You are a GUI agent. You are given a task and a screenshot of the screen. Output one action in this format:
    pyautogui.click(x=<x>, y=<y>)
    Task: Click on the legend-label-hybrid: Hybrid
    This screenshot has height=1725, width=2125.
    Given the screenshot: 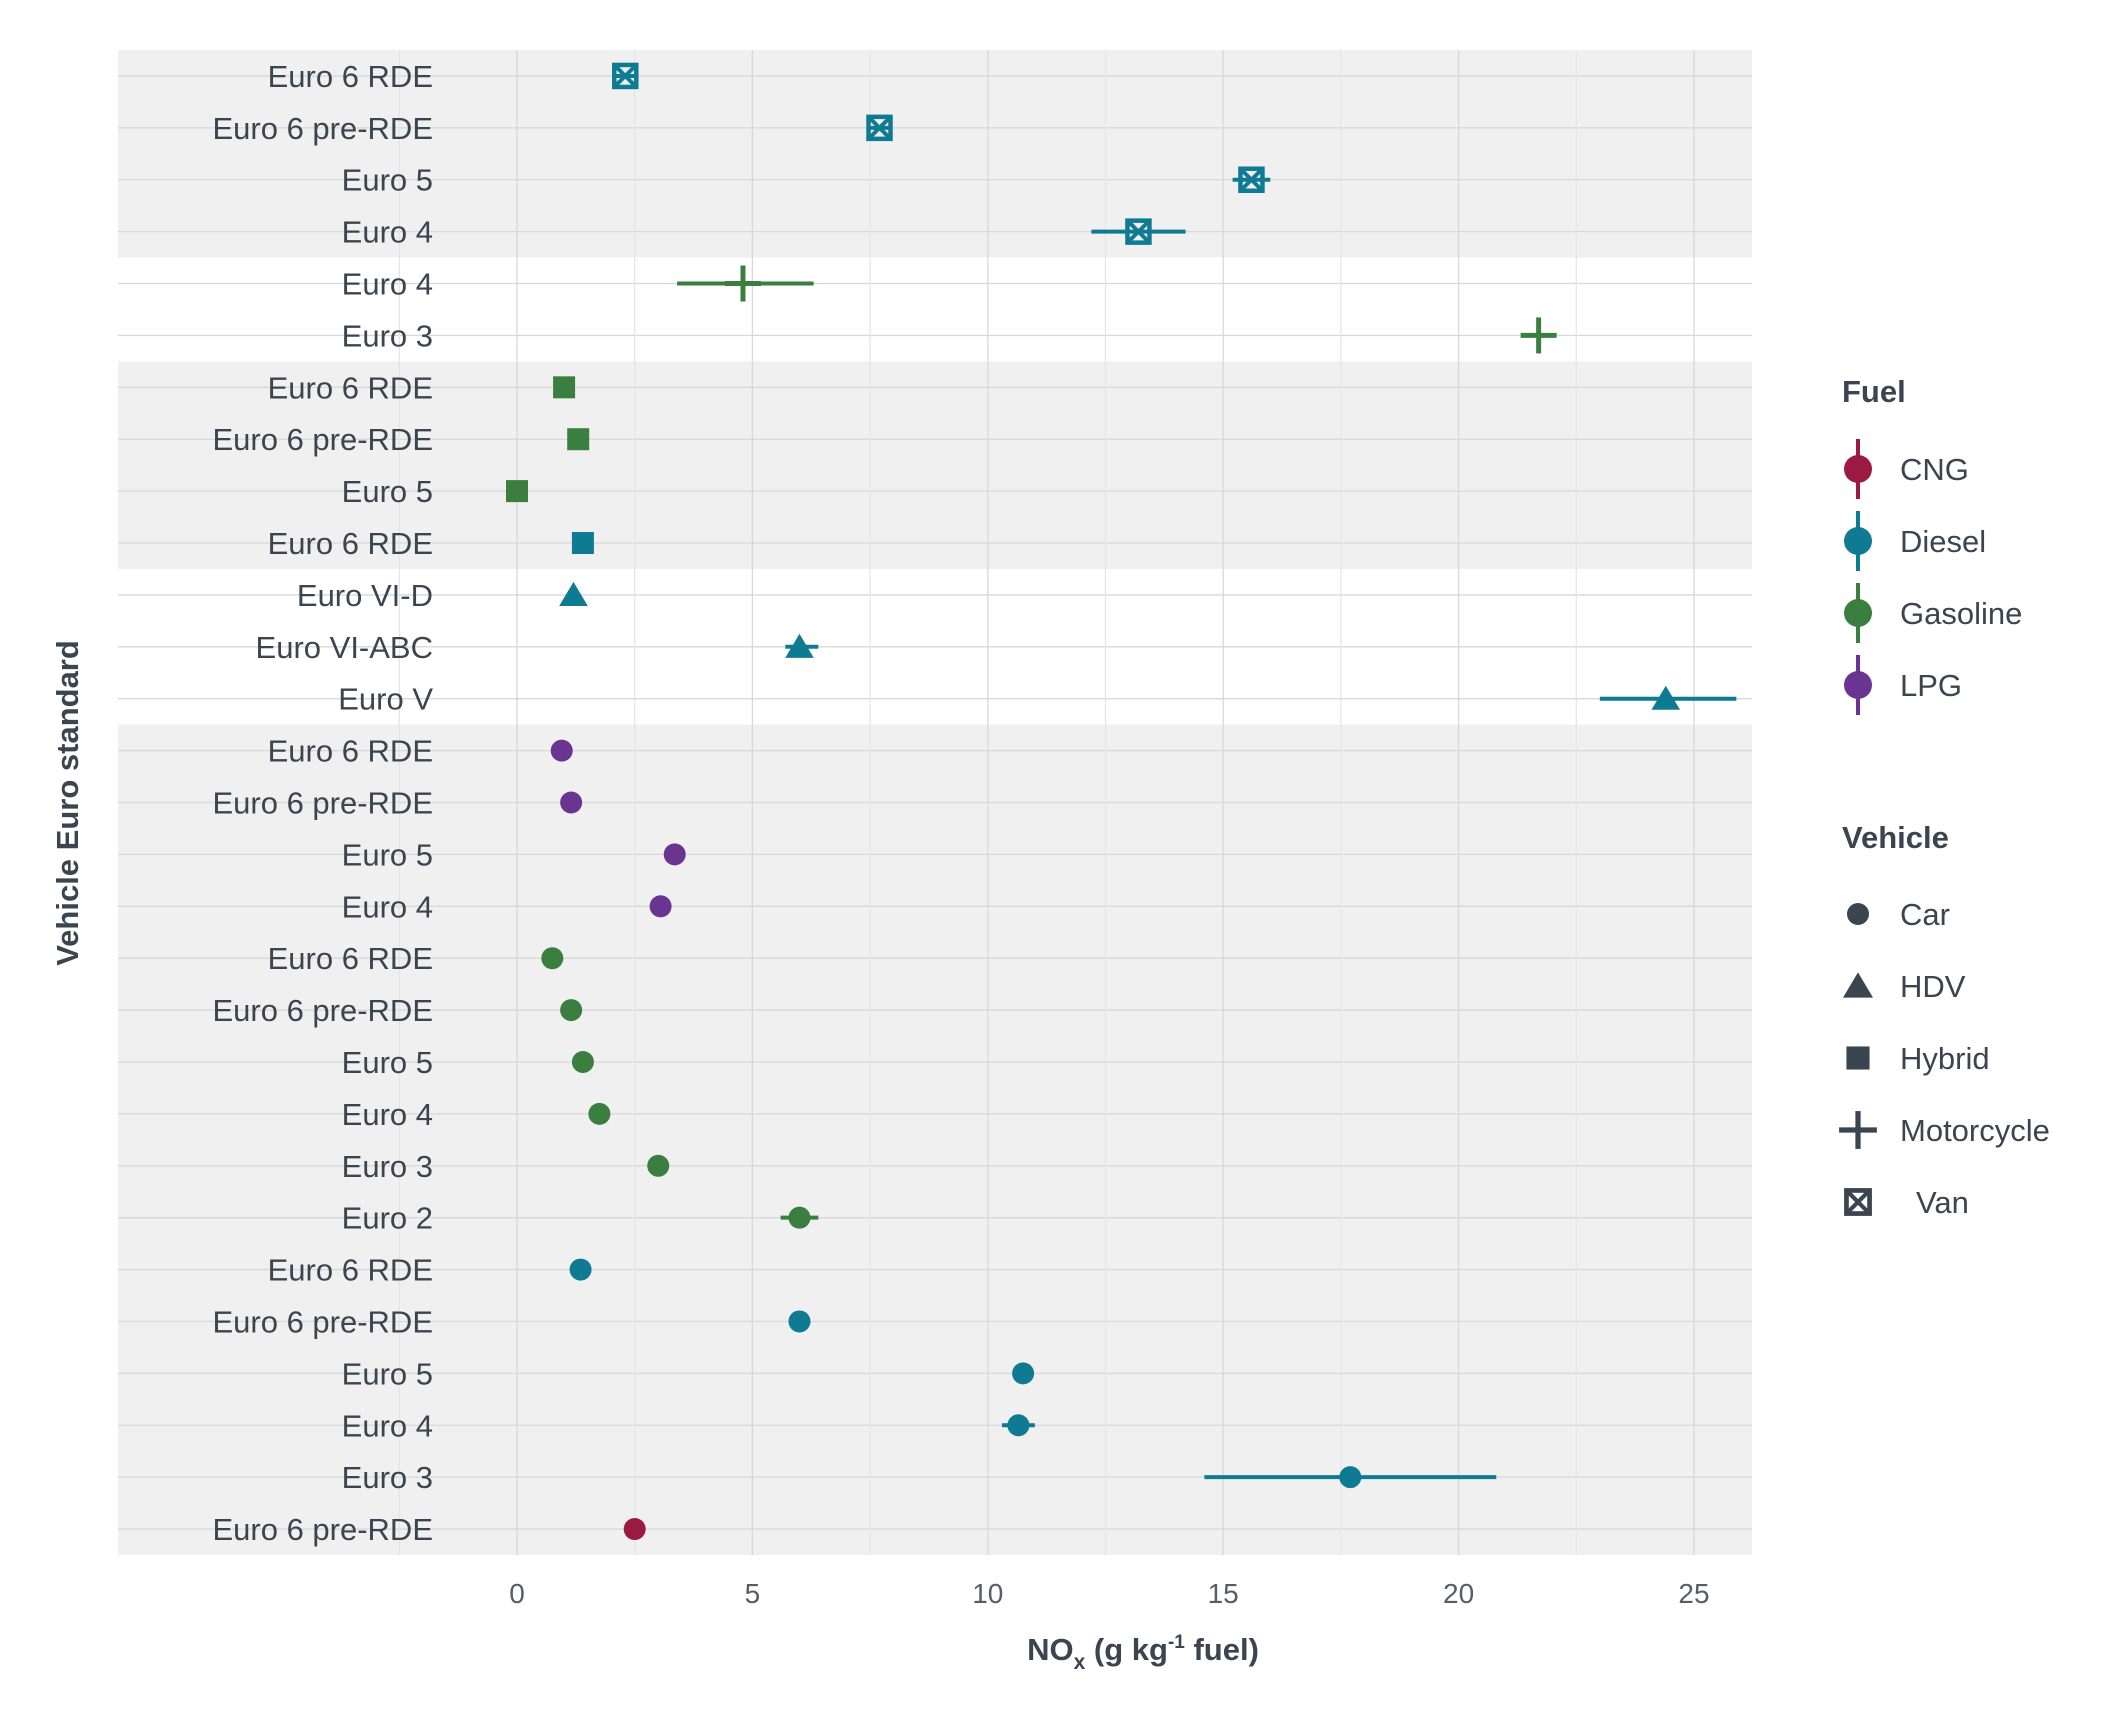 What is the action you would take?
    pyautogui.click(x=1945, y=1058)
    